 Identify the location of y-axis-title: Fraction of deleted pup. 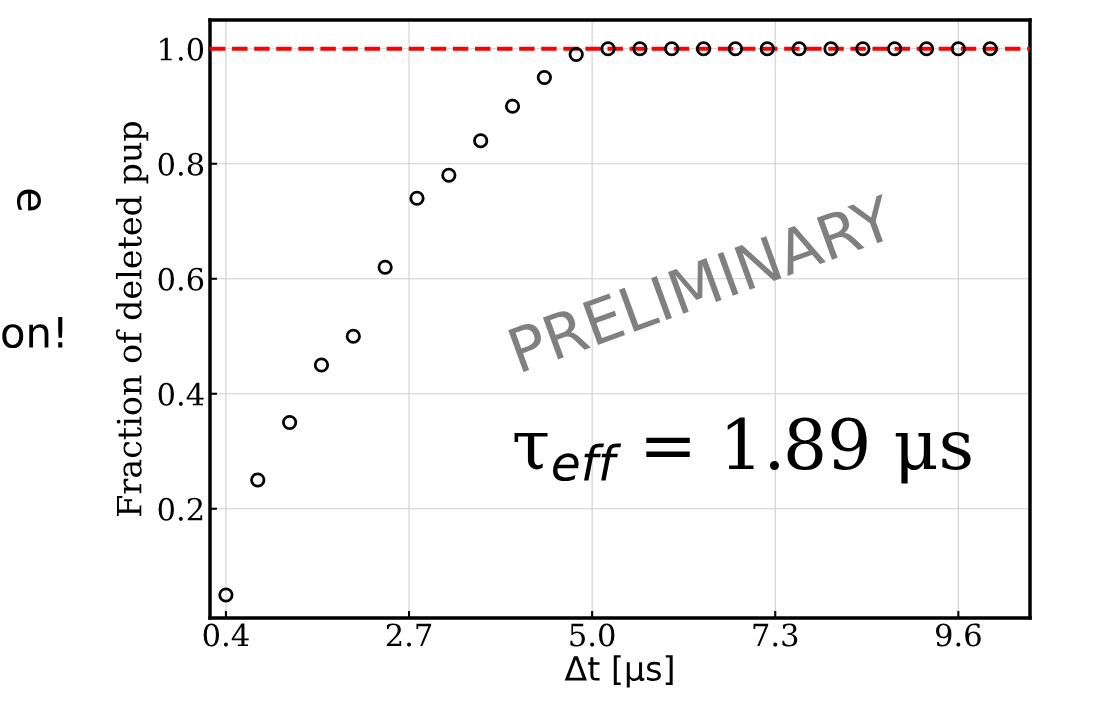
(132, 318).